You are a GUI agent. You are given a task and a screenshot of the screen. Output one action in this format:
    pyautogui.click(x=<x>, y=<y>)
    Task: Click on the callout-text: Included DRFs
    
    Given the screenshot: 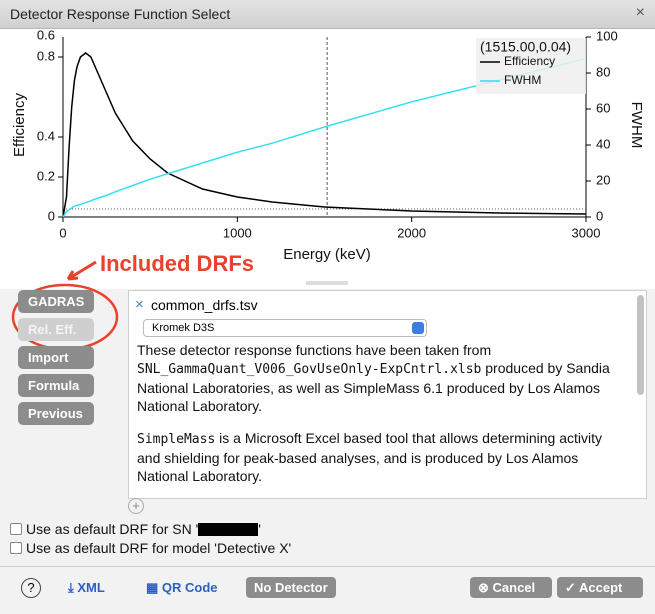 What is the action you would take?
    pyautogui.click(x=177, y=263)
    